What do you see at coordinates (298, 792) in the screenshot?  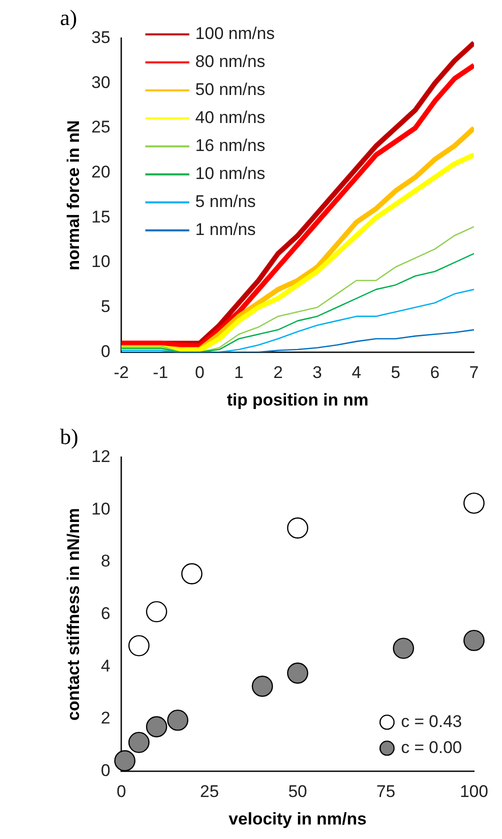 I see `x-tick-label: 50` at bounding box center [298, 792].